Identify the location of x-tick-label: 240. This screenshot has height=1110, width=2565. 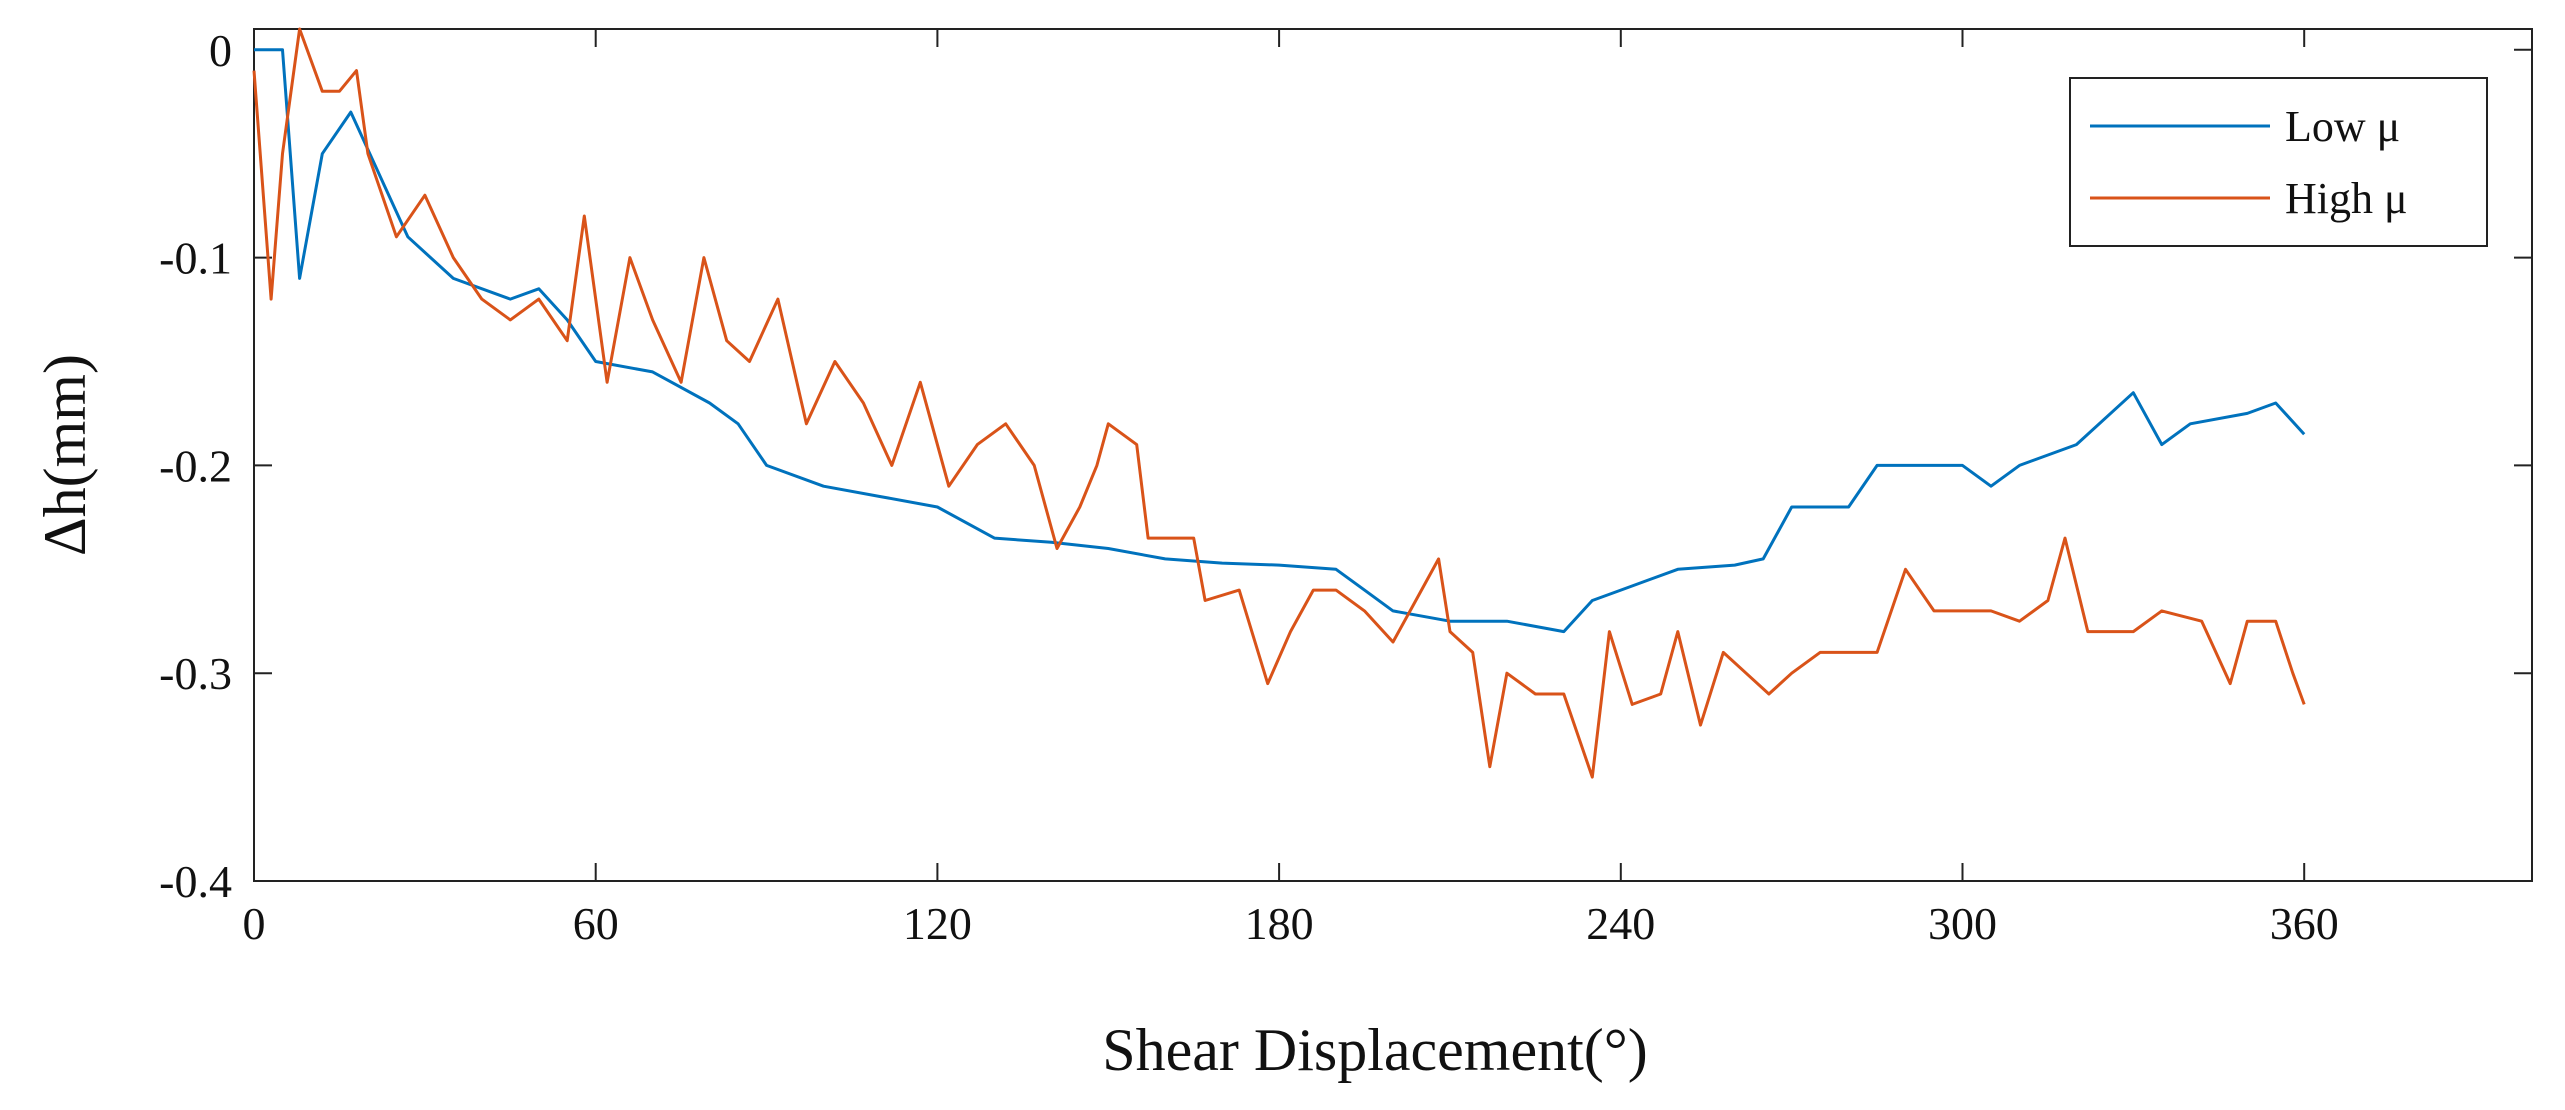
(1620, 923).